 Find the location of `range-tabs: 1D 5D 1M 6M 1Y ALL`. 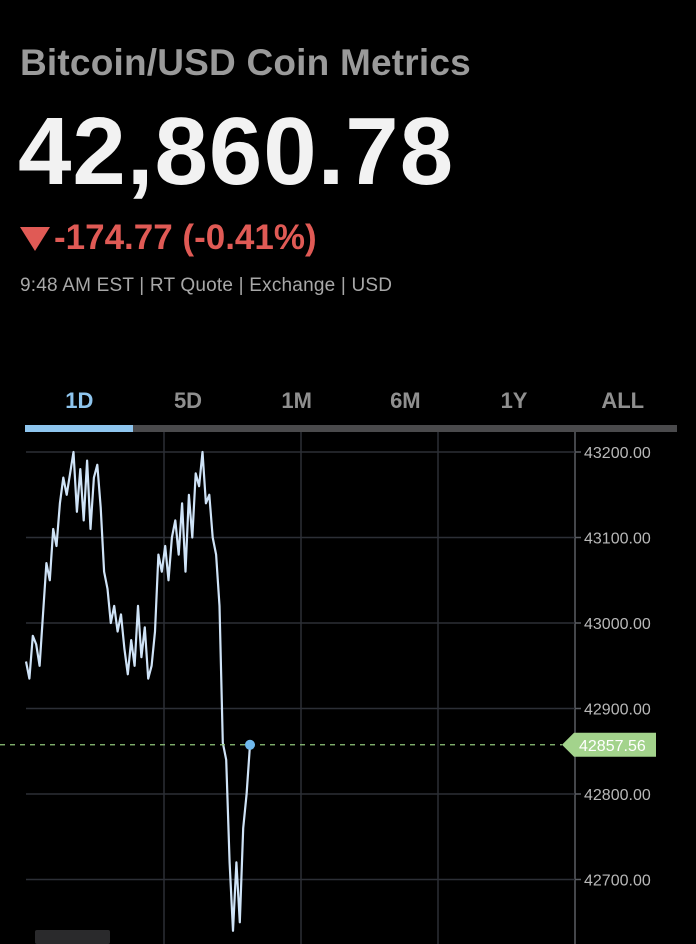

range-tabs: 1D 5D 1M 6M 1Y ALL is located at coordinates (351, 402).